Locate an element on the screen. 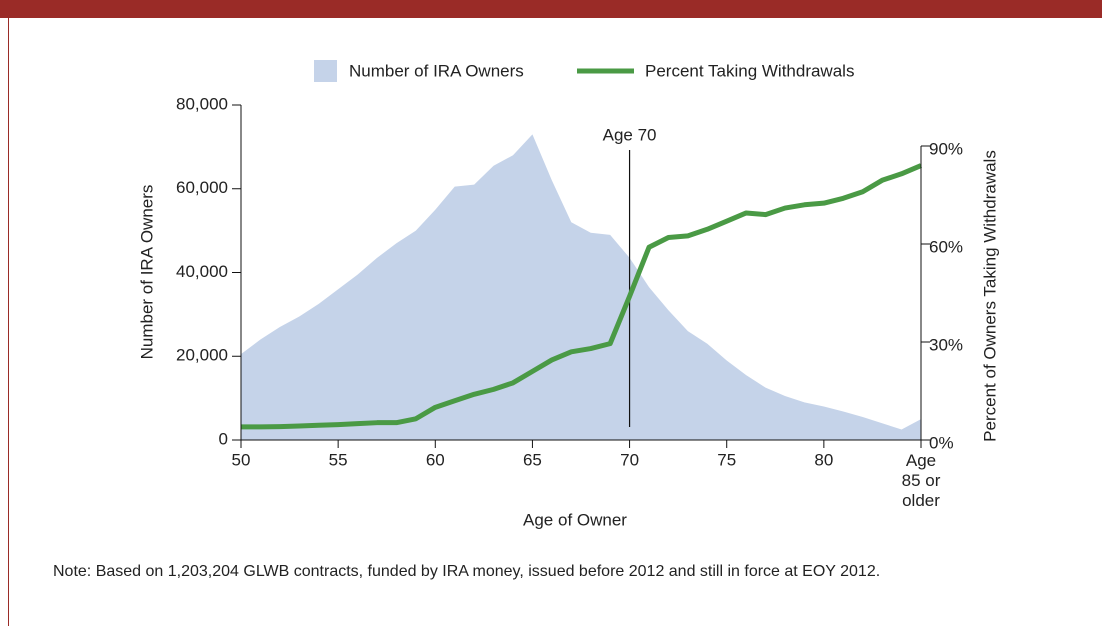  x-tick-label: 75 is located at coordinates (726, 459).